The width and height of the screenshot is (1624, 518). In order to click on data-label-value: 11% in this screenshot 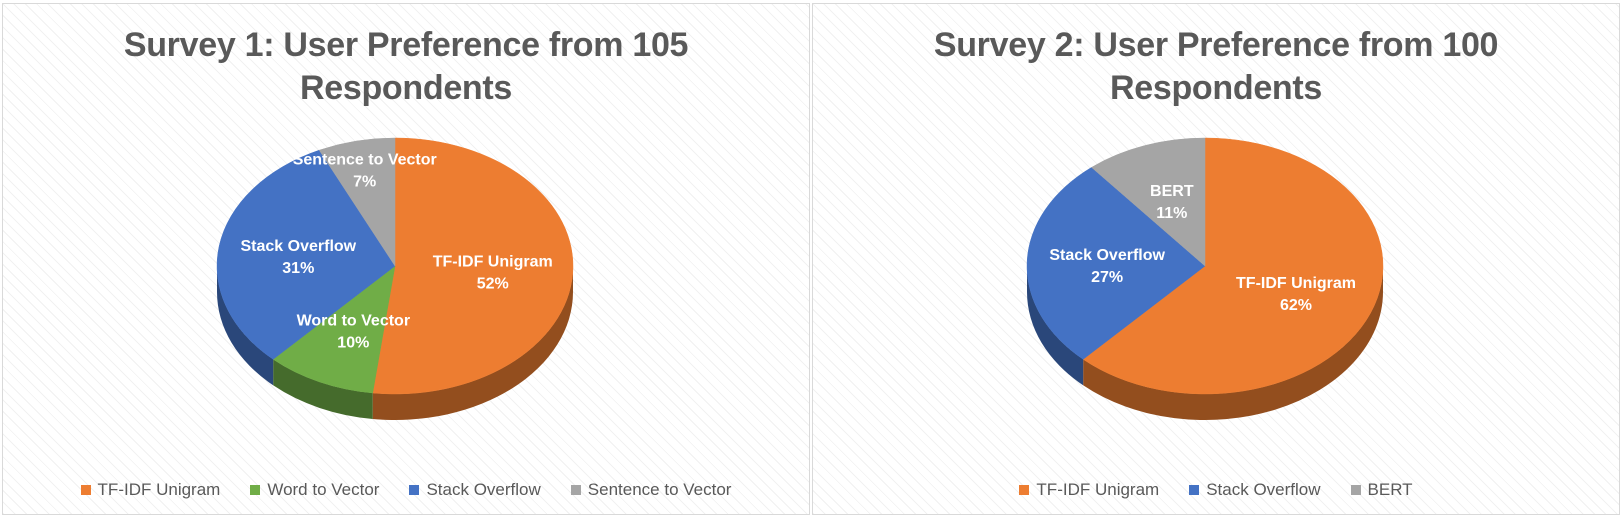, I will do `click(1171, 213)`.